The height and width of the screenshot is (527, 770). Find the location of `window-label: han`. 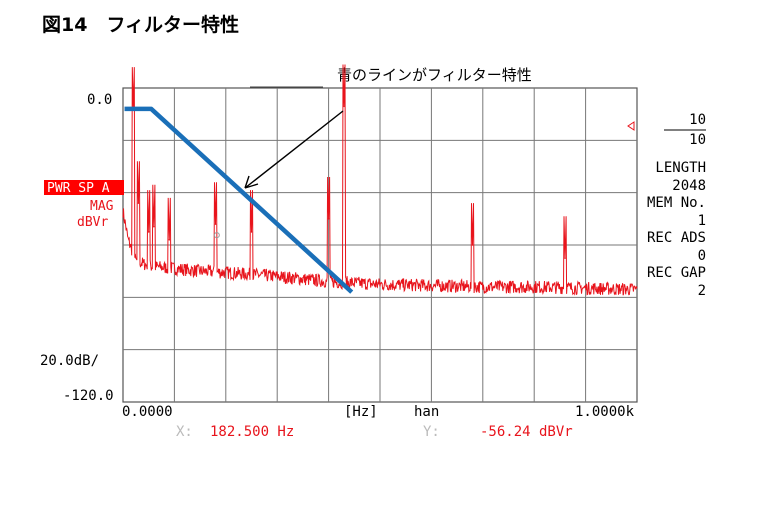

window-label: han is located at coordinates (426, 412).